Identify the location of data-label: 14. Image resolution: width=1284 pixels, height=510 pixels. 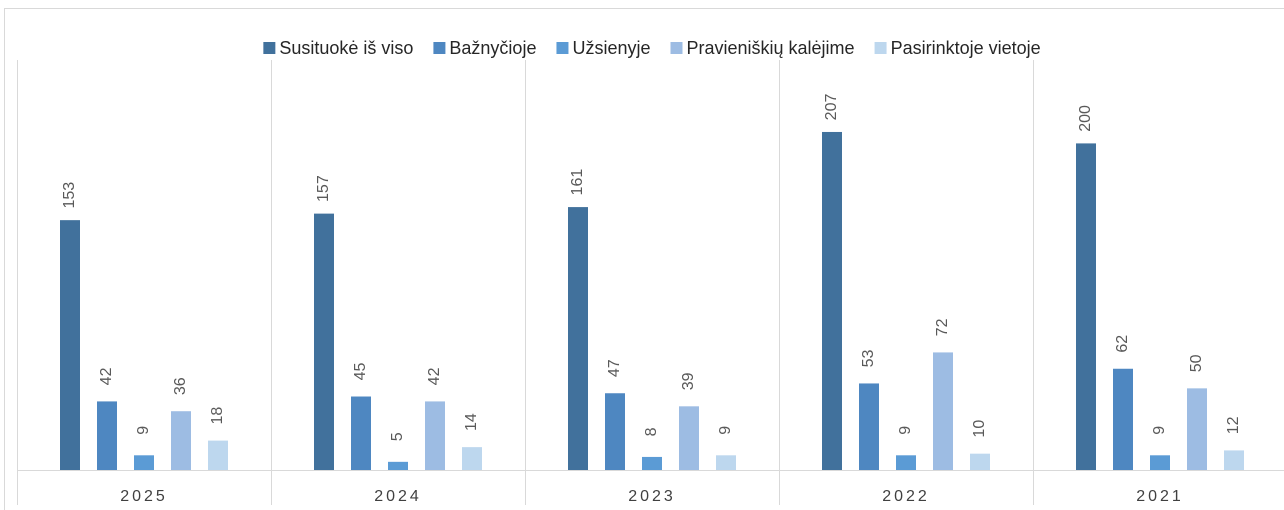
(471, 422).